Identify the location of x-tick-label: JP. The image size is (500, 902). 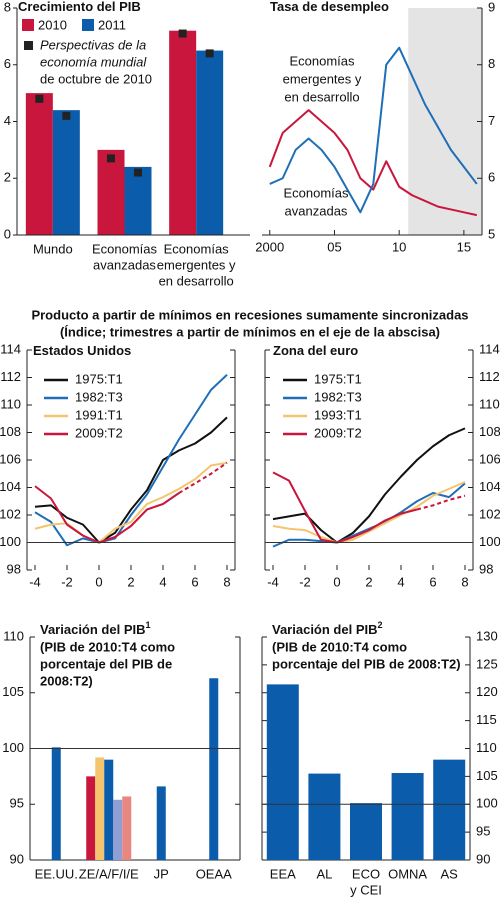
(161, 873).